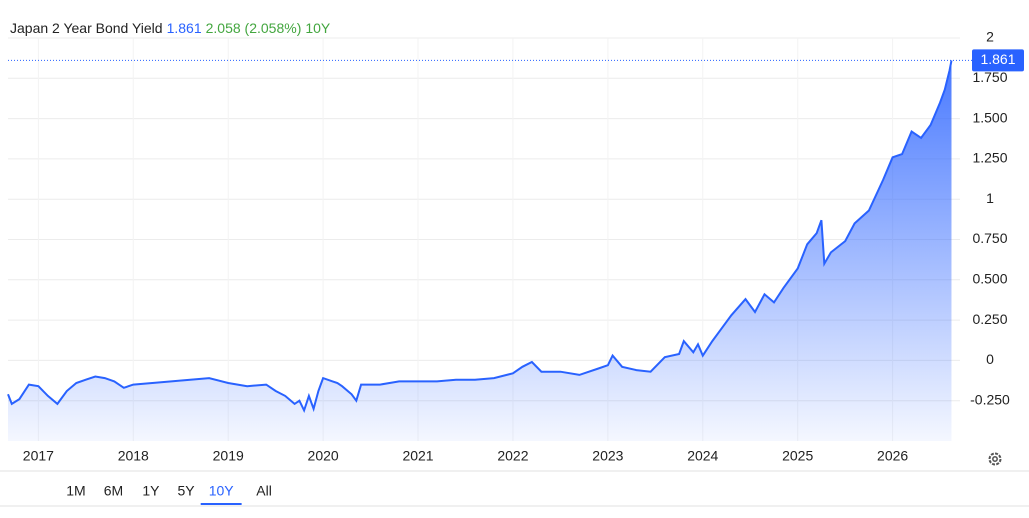 The width and height of the screenshot is (1029, 518). Describe the element at coordinates (892, 456) in the screenshot. I see `x-tick-label: 2026` at that location.